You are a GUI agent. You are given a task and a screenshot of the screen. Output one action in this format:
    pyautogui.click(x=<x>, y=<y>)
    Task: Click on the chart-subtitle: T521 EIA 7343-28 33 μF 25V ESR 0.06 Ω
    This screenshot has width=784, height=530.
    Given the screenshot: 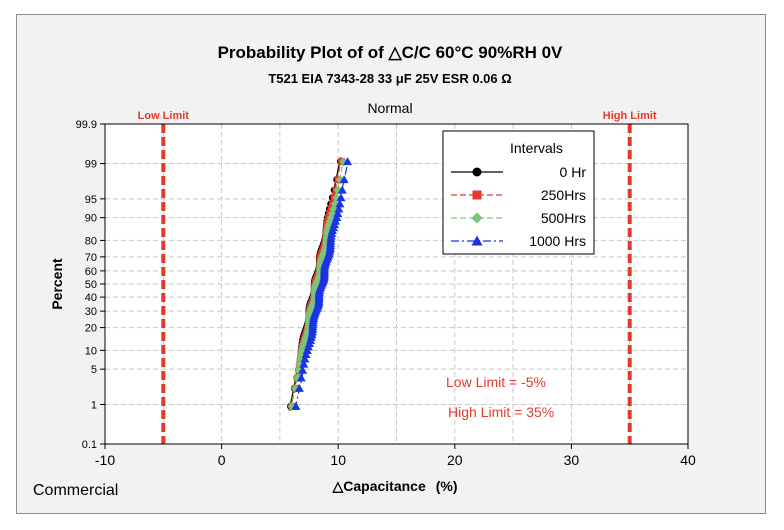 What is the action you would take?
    pyautogui.click(x=389, y=78)
    